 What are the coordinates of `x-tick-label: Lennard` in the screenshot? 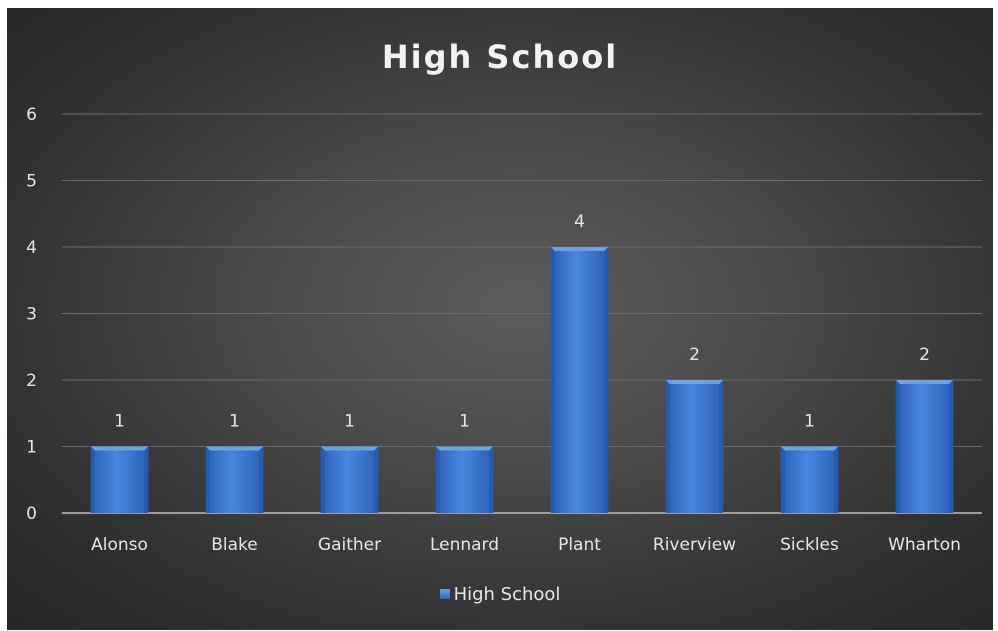 It's located at (464, 545).